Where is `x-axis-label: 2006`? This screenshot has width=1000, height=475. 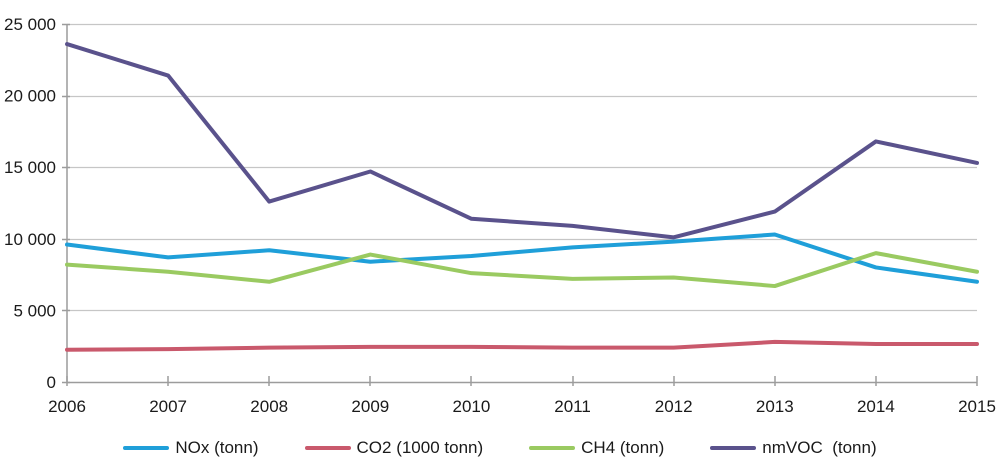 x-axis-label: 2006 is located at coordinates (67, 406).